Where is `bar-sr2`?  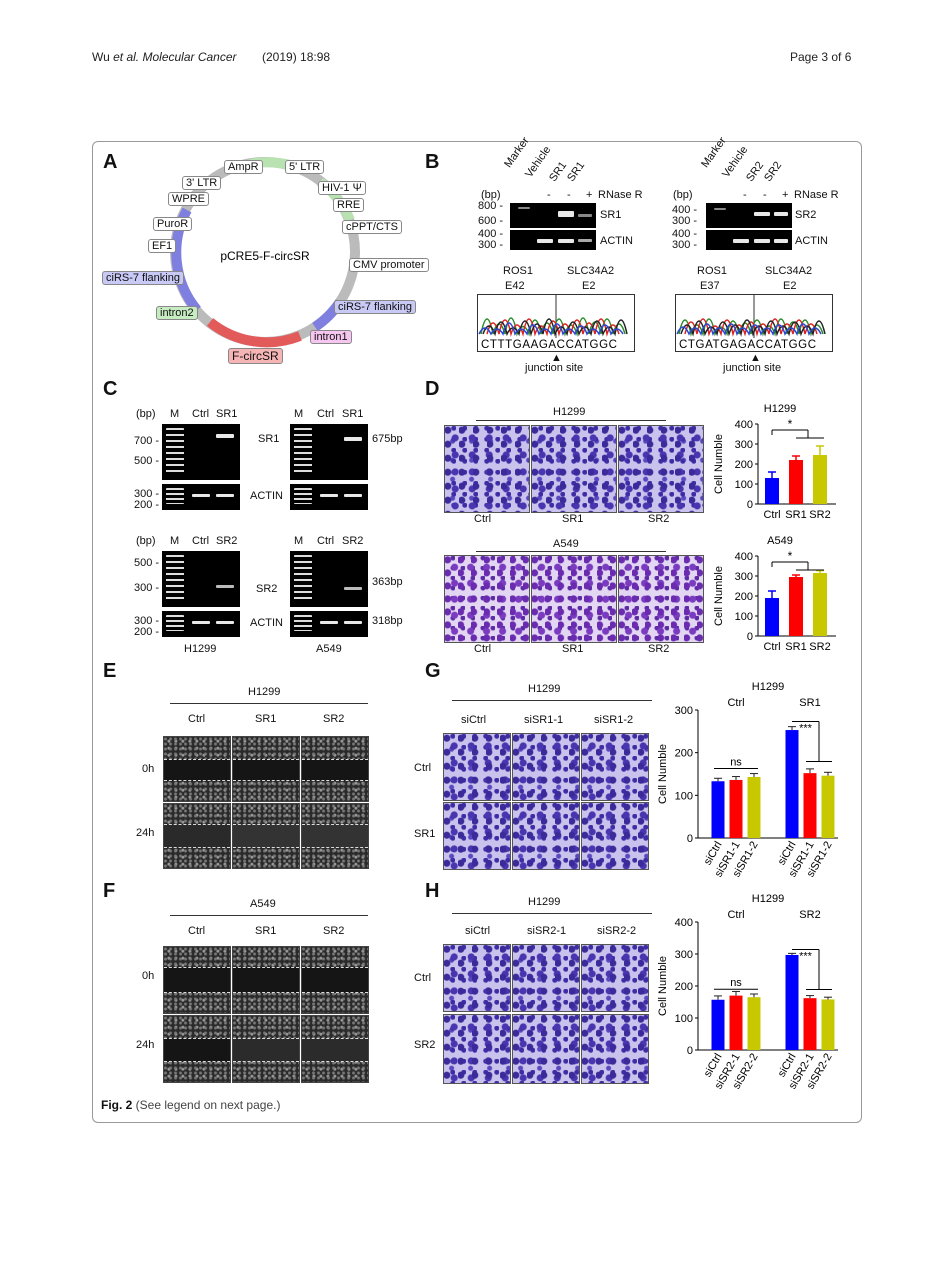
bar-sr2 is located at coordinates (820, 604).